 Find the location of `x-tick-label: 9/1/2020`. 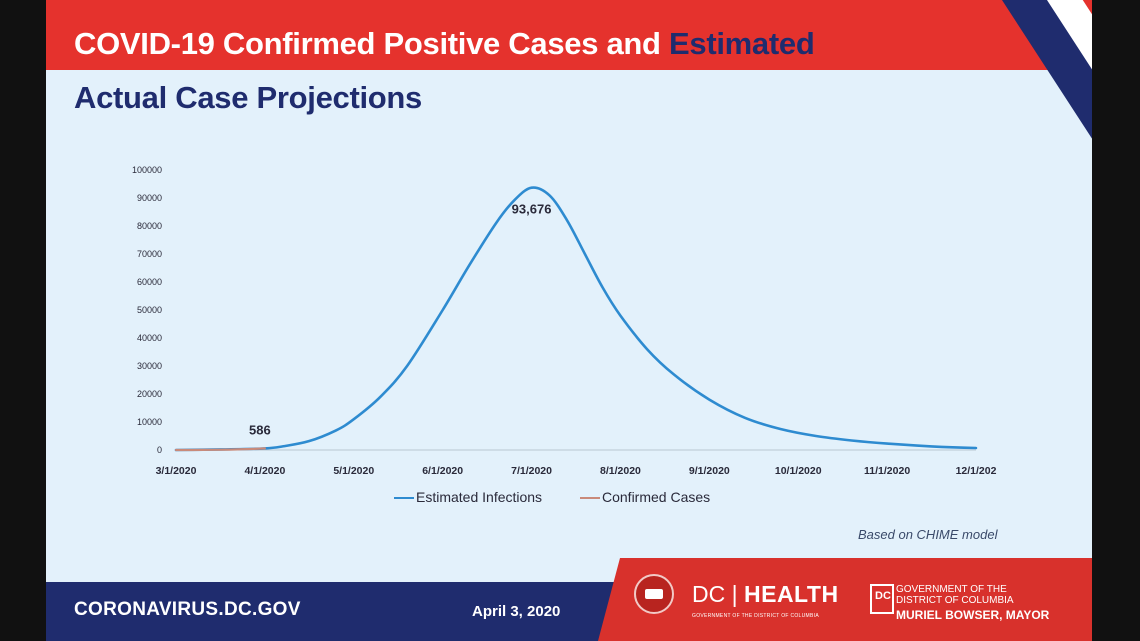

x-tick-label: 9/1/2020 is located at coordinates (709, 471).